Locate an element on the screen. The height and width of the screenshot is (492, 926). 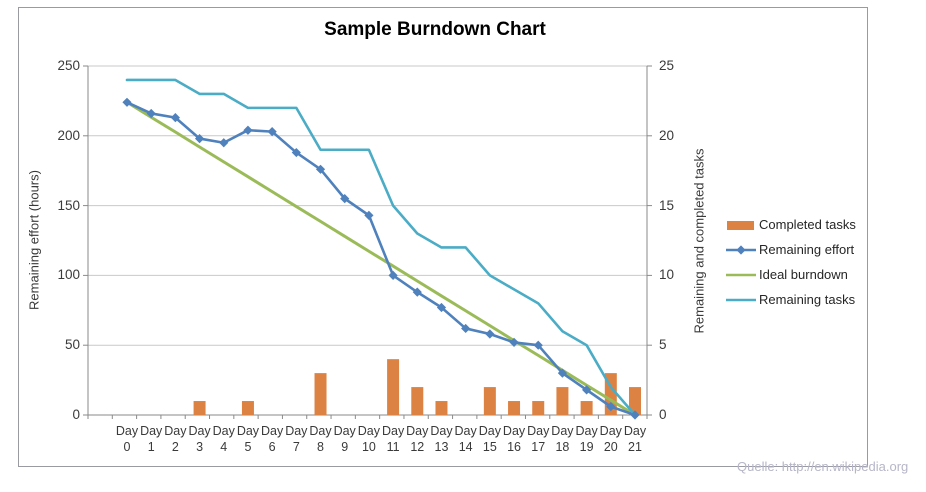
right-axis-tick-label: 20 is located at coordinates (667, 135).